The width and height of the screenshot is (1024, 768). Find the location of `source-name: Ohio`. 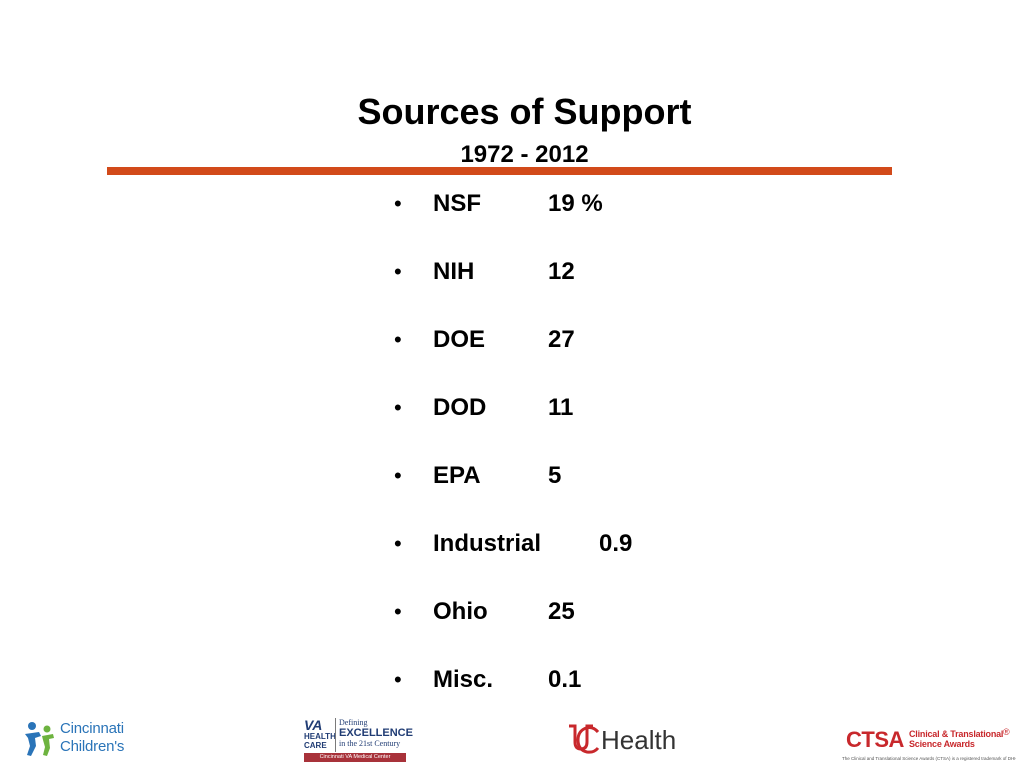

source-name: Ohio is located at coordinates (460, 611).